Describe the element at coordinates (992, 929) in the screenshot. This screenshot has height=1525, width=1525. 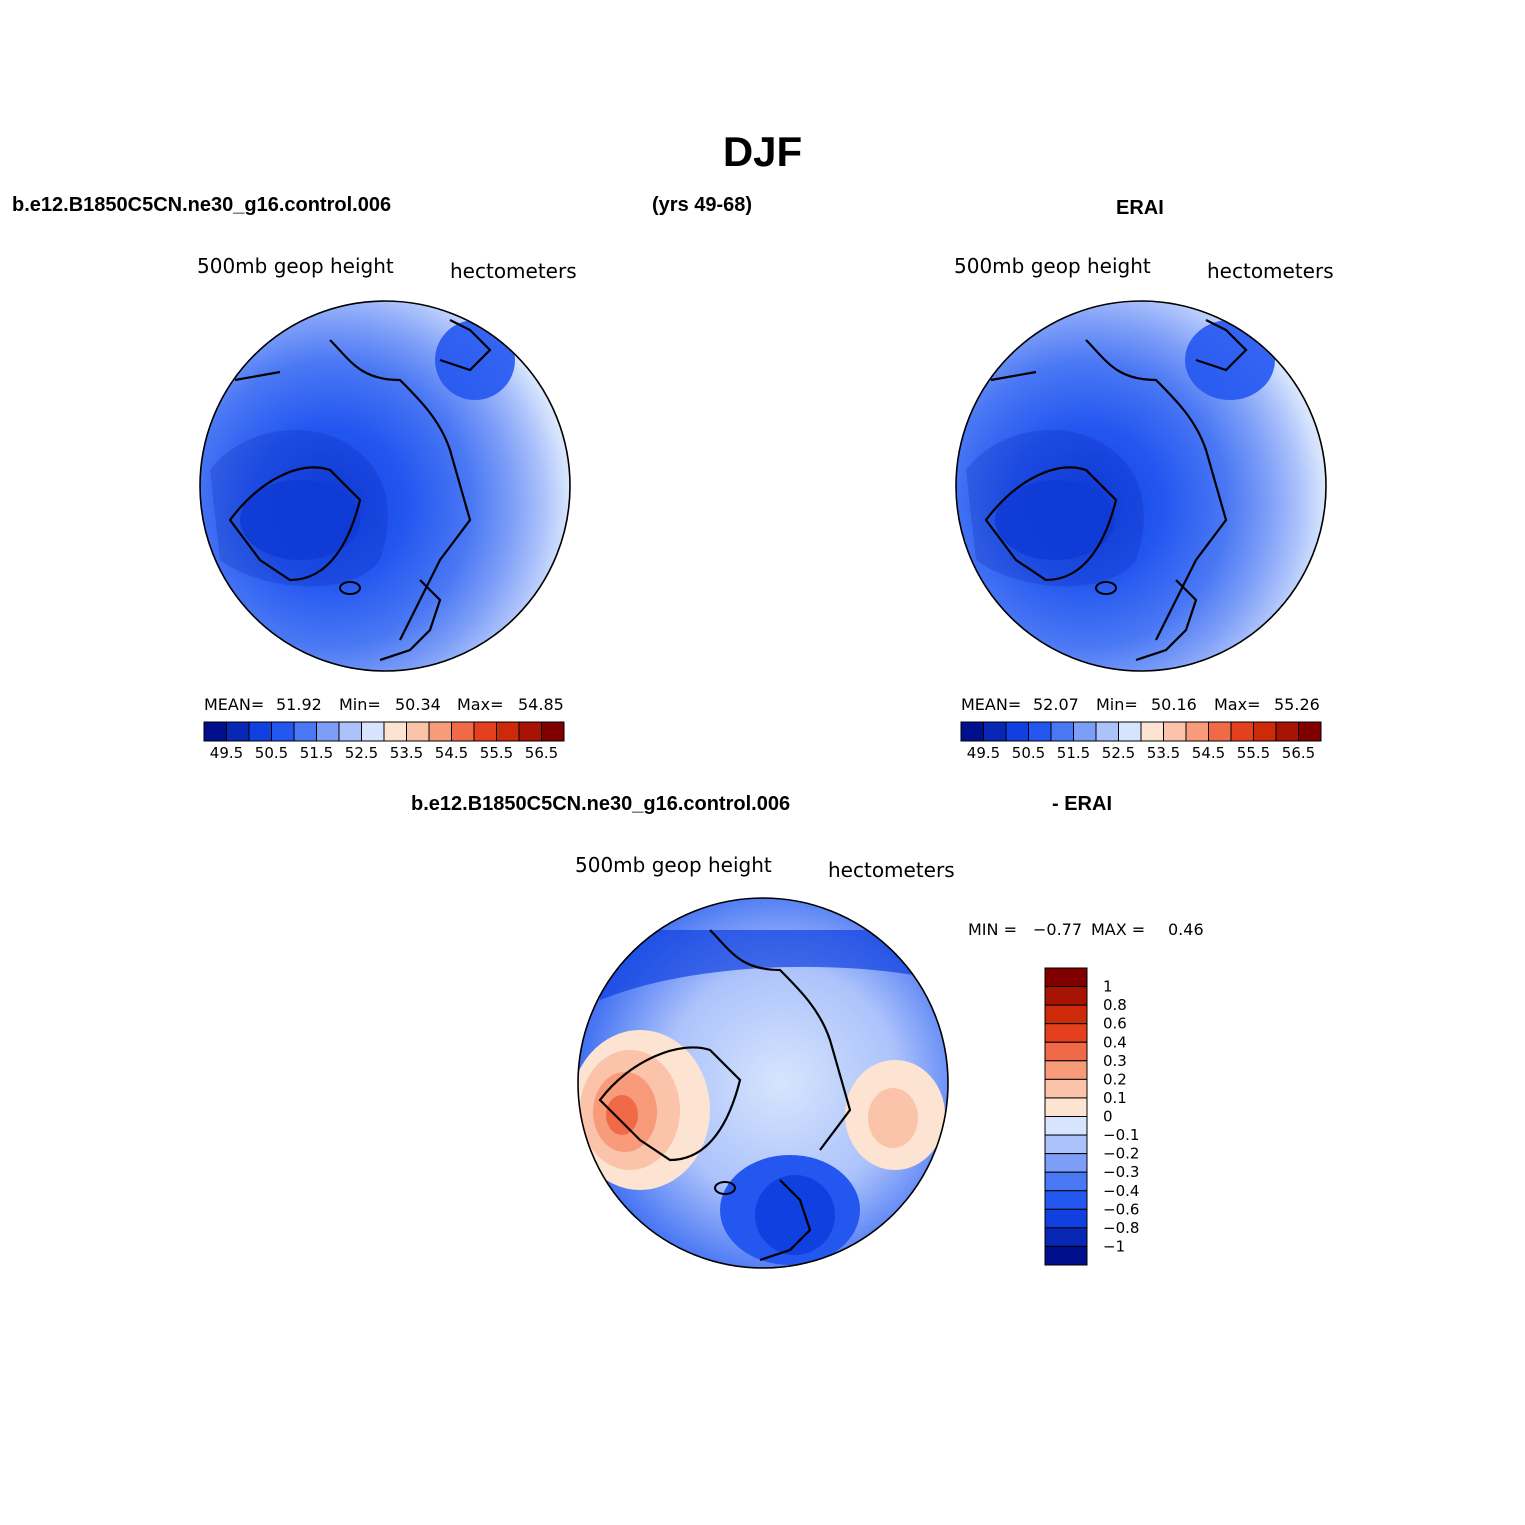
I see `diff-min-label: MIN =` at that location.